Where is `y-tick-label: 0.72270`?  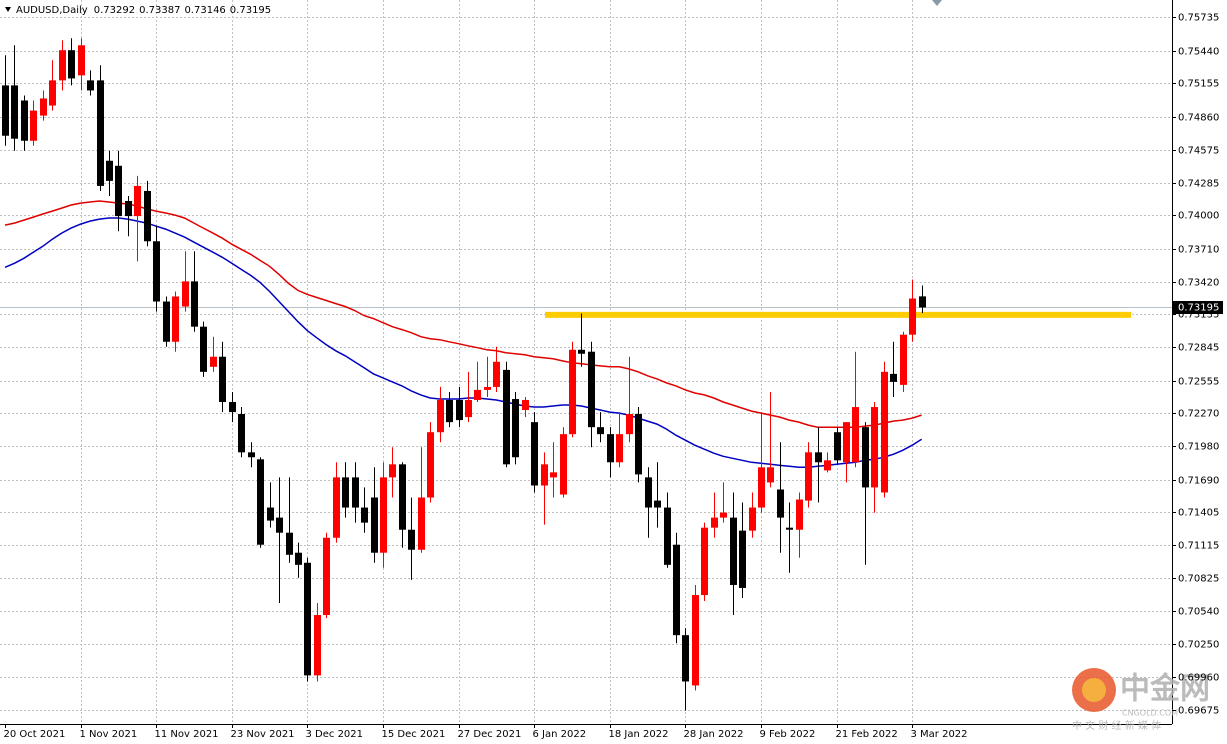 y-tick-label: 0.72270 is located at coordinates (1198, 414).